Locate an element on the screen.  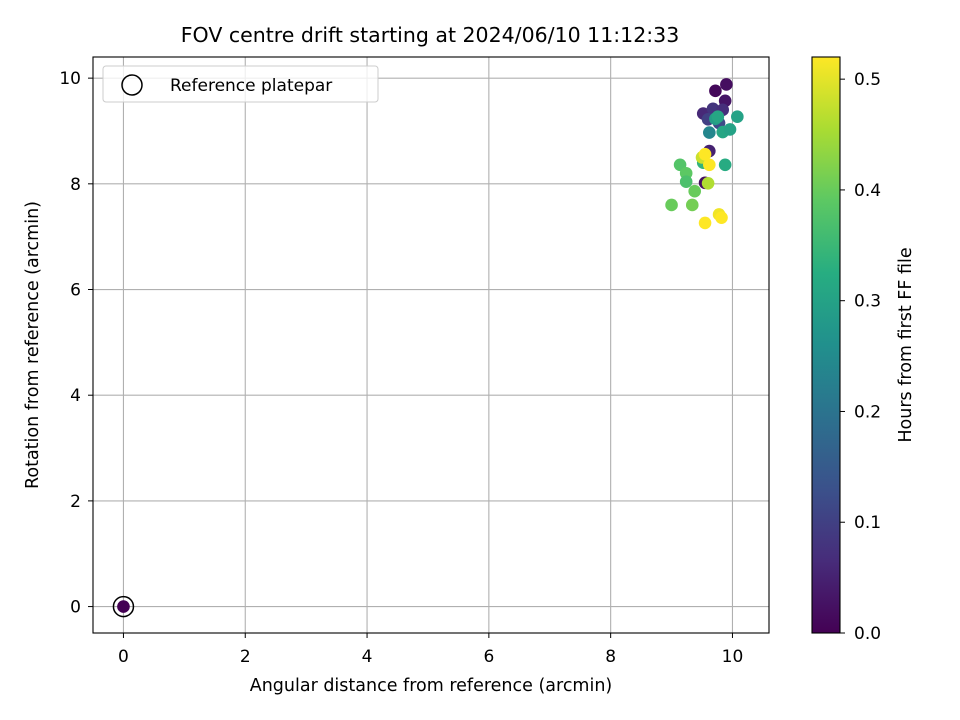
y-tick-label: 6 is located at coordinates (75, 291).